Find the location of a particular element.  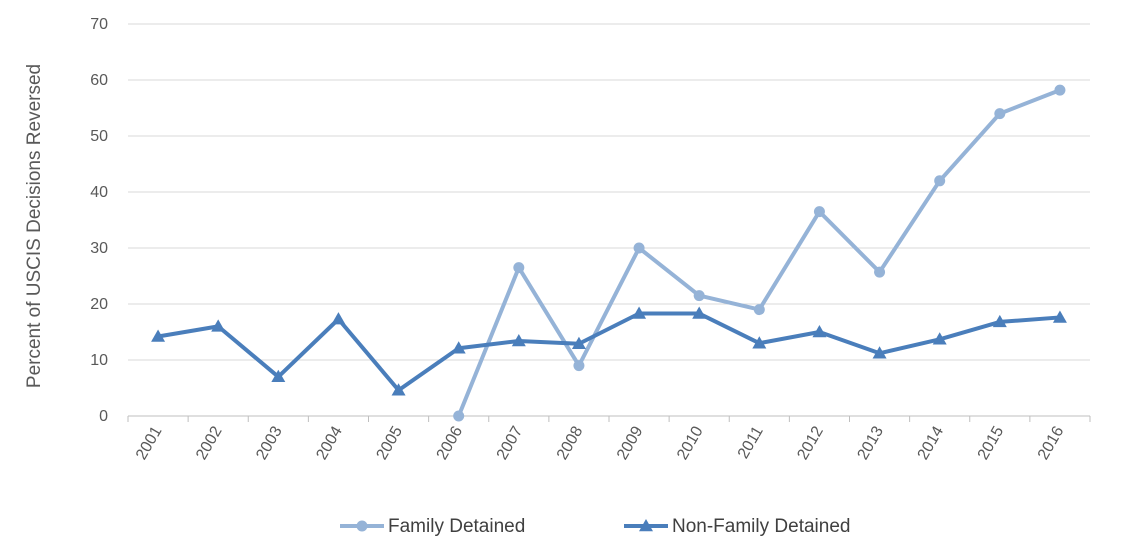

legend-label: Family Detained is located at coordinates (456, 526).